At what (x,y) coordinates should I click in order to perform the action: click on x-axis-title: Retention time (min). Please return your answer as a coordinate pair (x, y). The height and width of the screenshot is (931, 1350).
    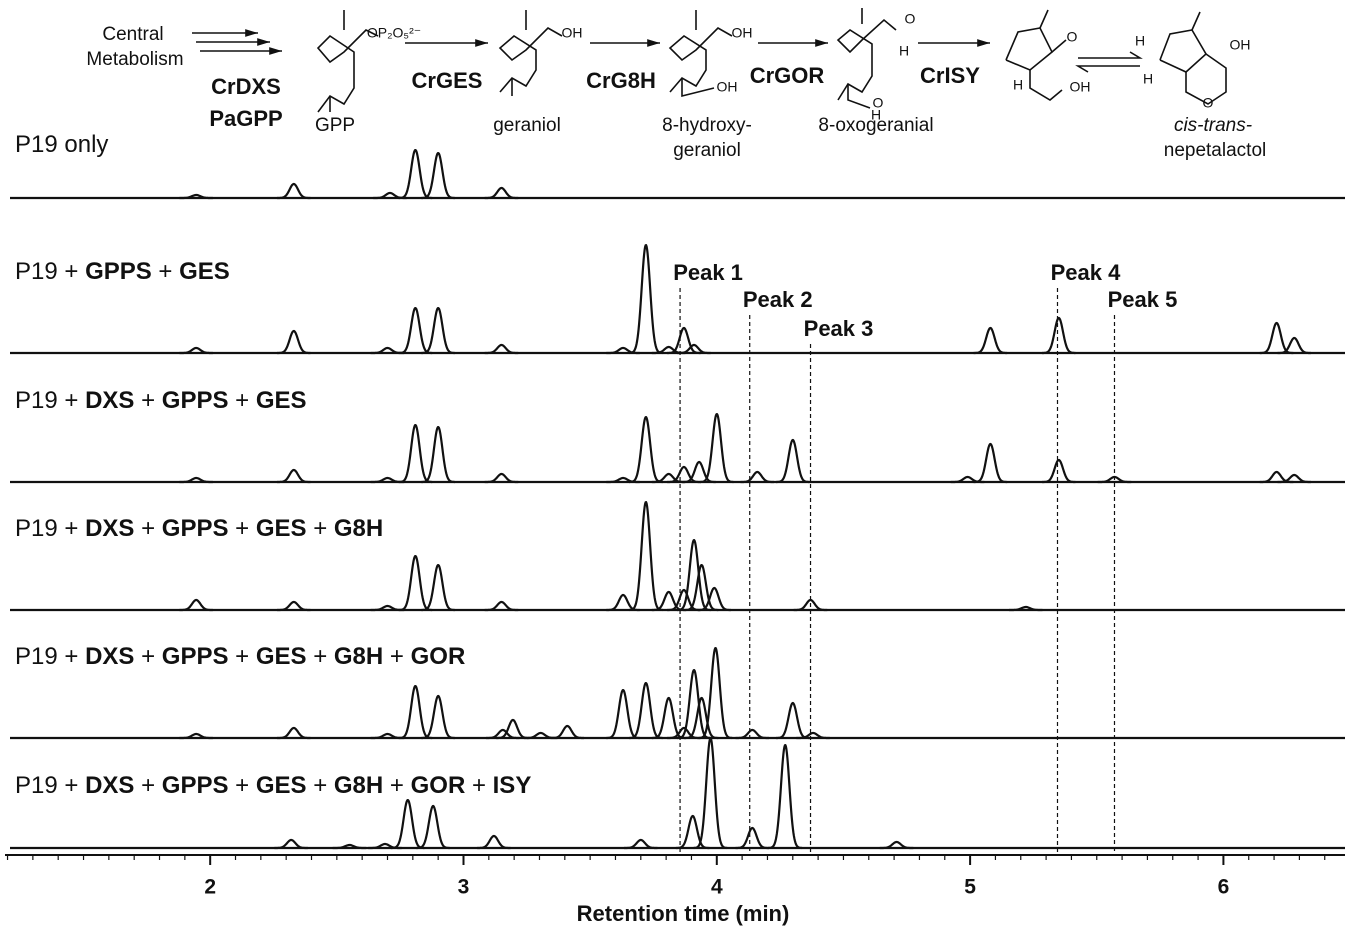
    Looking at the image, I should click on (683, 913).